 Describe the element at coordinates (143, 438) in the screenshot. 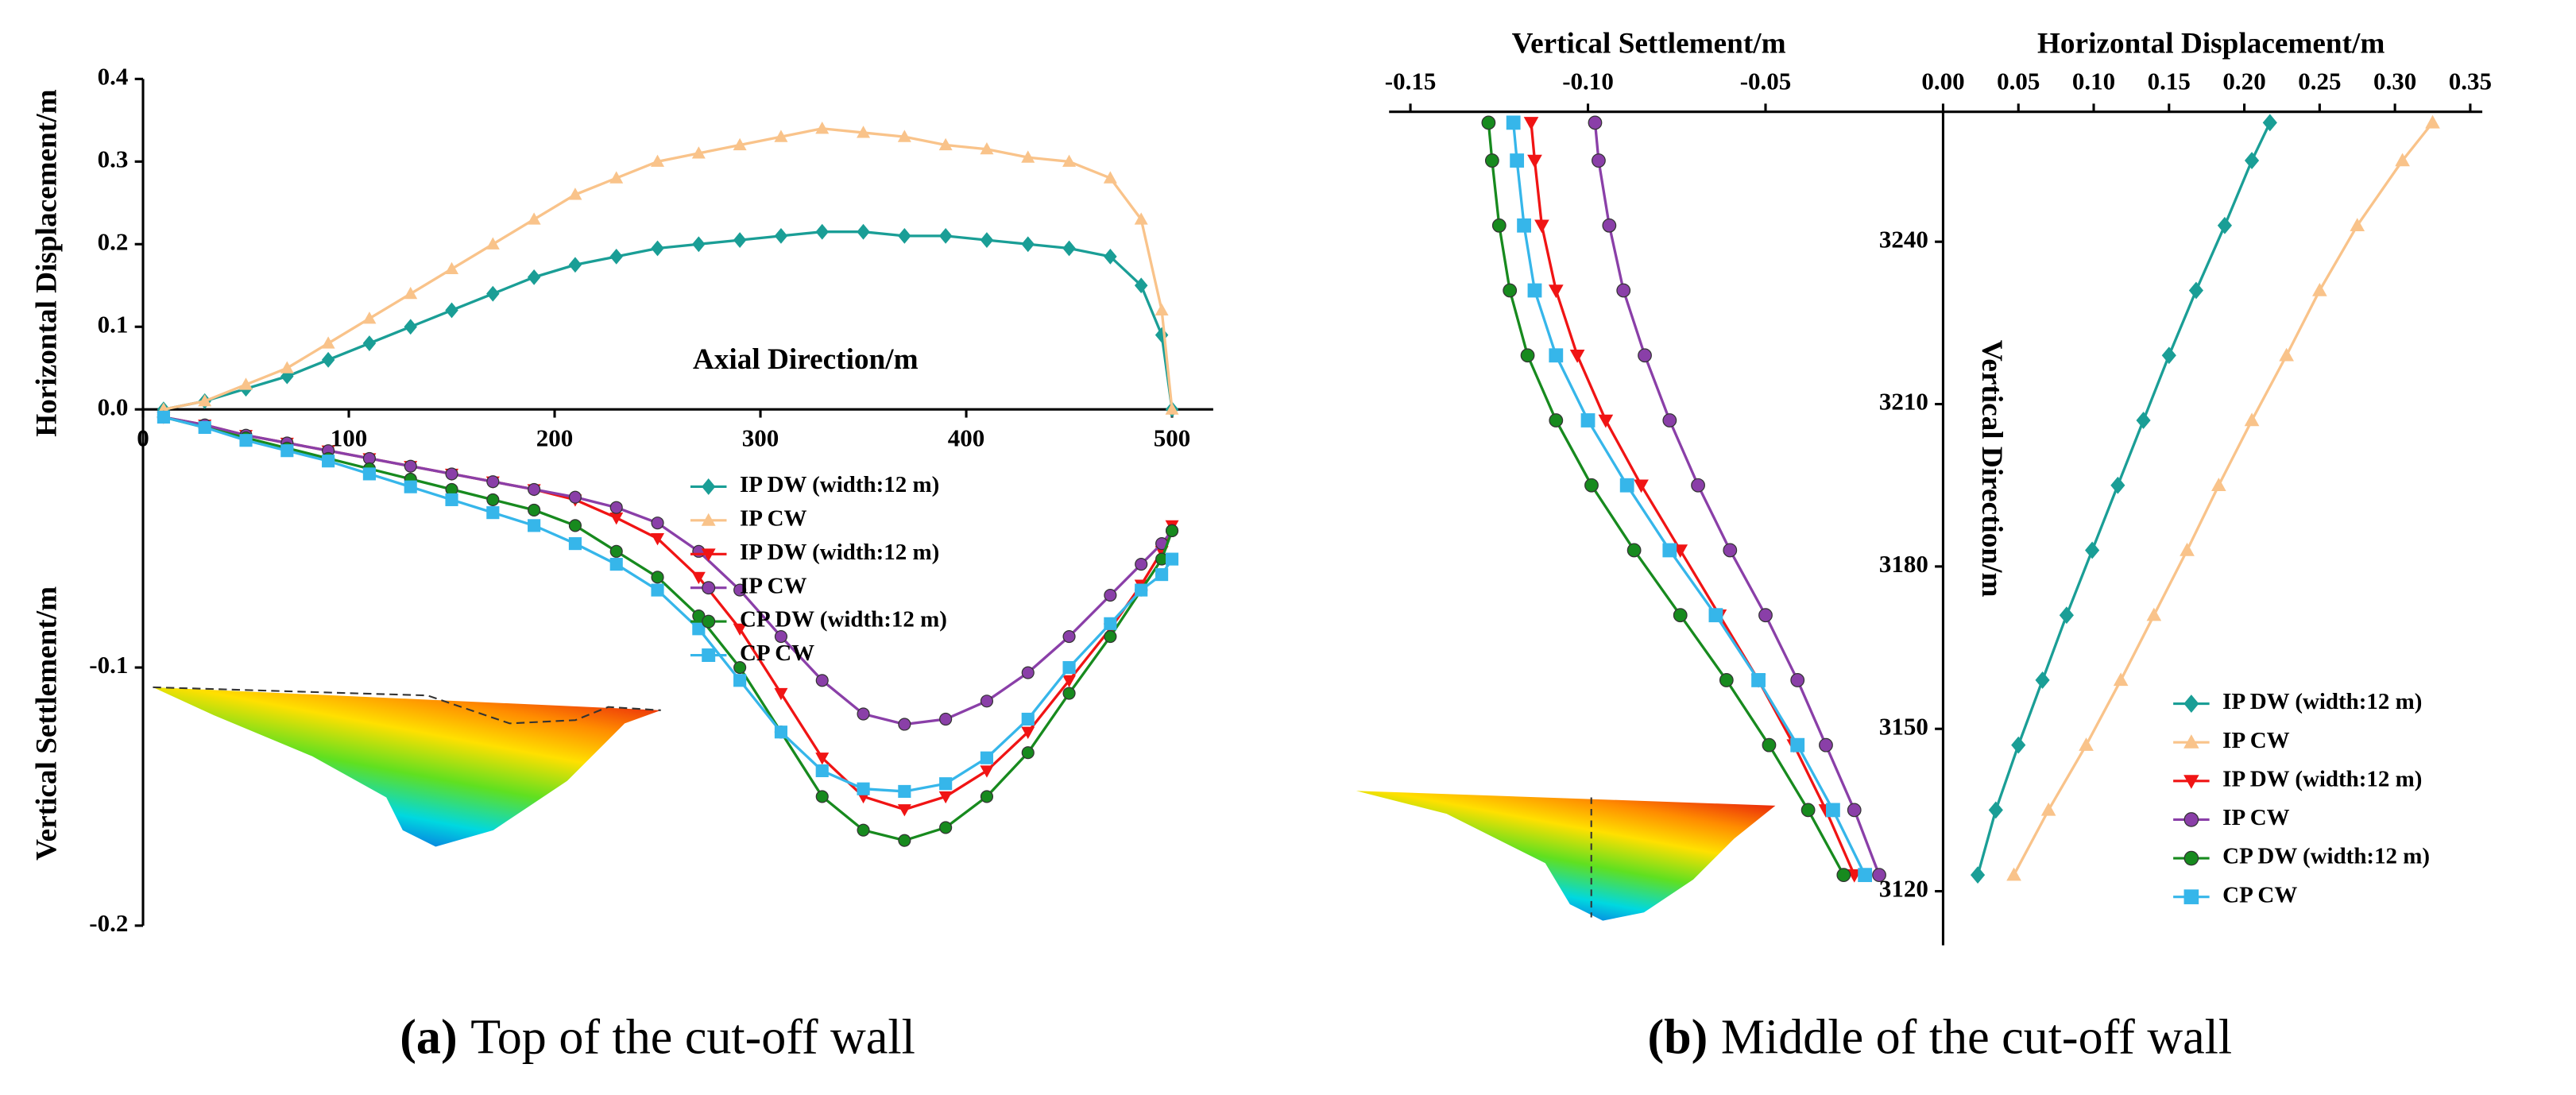

I see `x-tick-label: 0` at that location.